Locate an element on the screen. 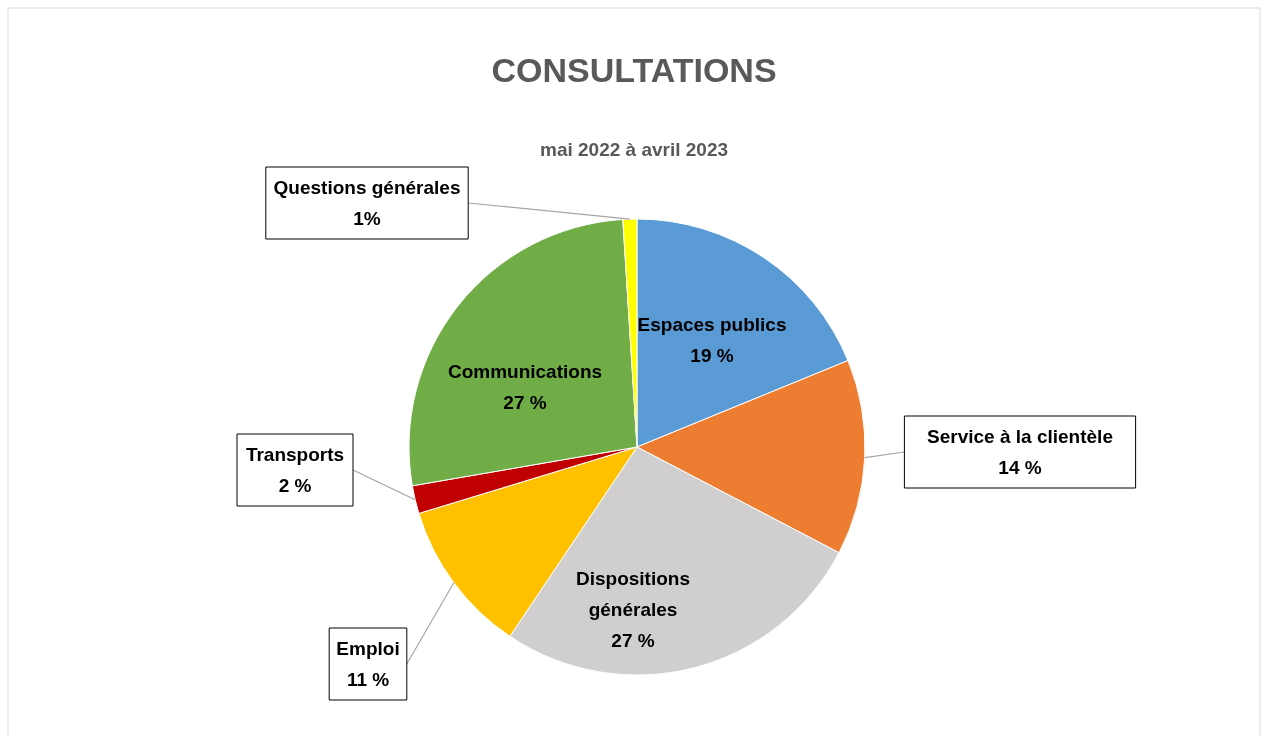 This screenshot has height=736, width=1268. data-label: 14 % is located at coordinates (1020, 467).